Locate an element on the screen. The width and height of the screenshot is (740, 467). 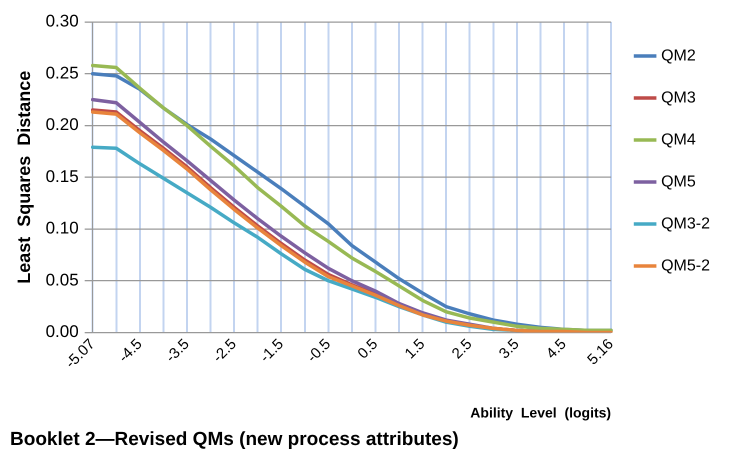
x-tick-label: -0.5 is located at coordinates (319, 351).